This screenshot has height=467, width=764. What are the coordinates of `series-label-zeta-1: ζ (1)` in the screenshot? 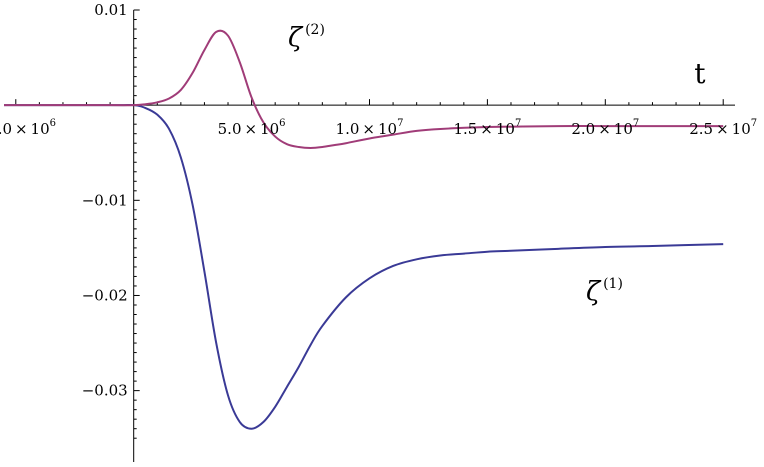 It's located at (604, 291).